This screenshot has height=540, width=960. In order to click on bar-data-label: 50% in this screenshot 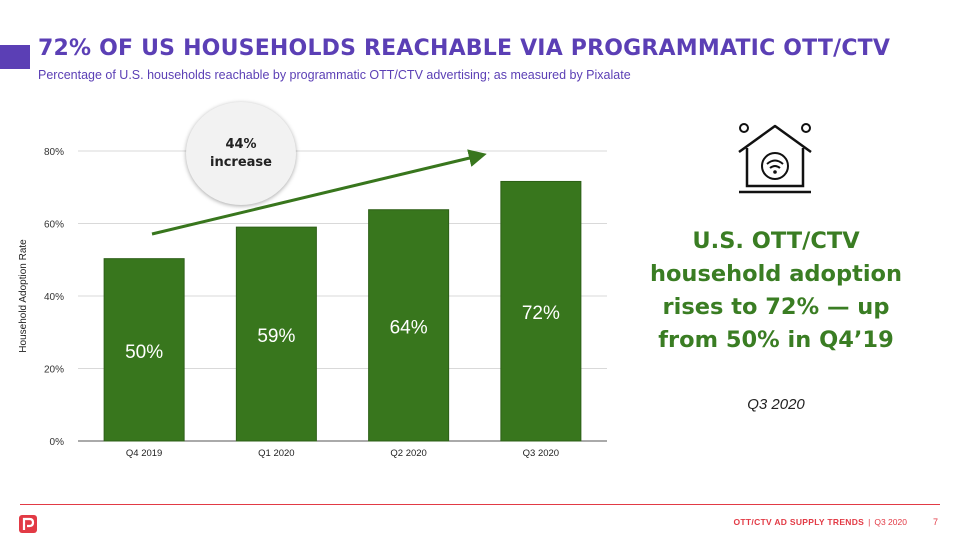, I will do `click(144, 352)`.